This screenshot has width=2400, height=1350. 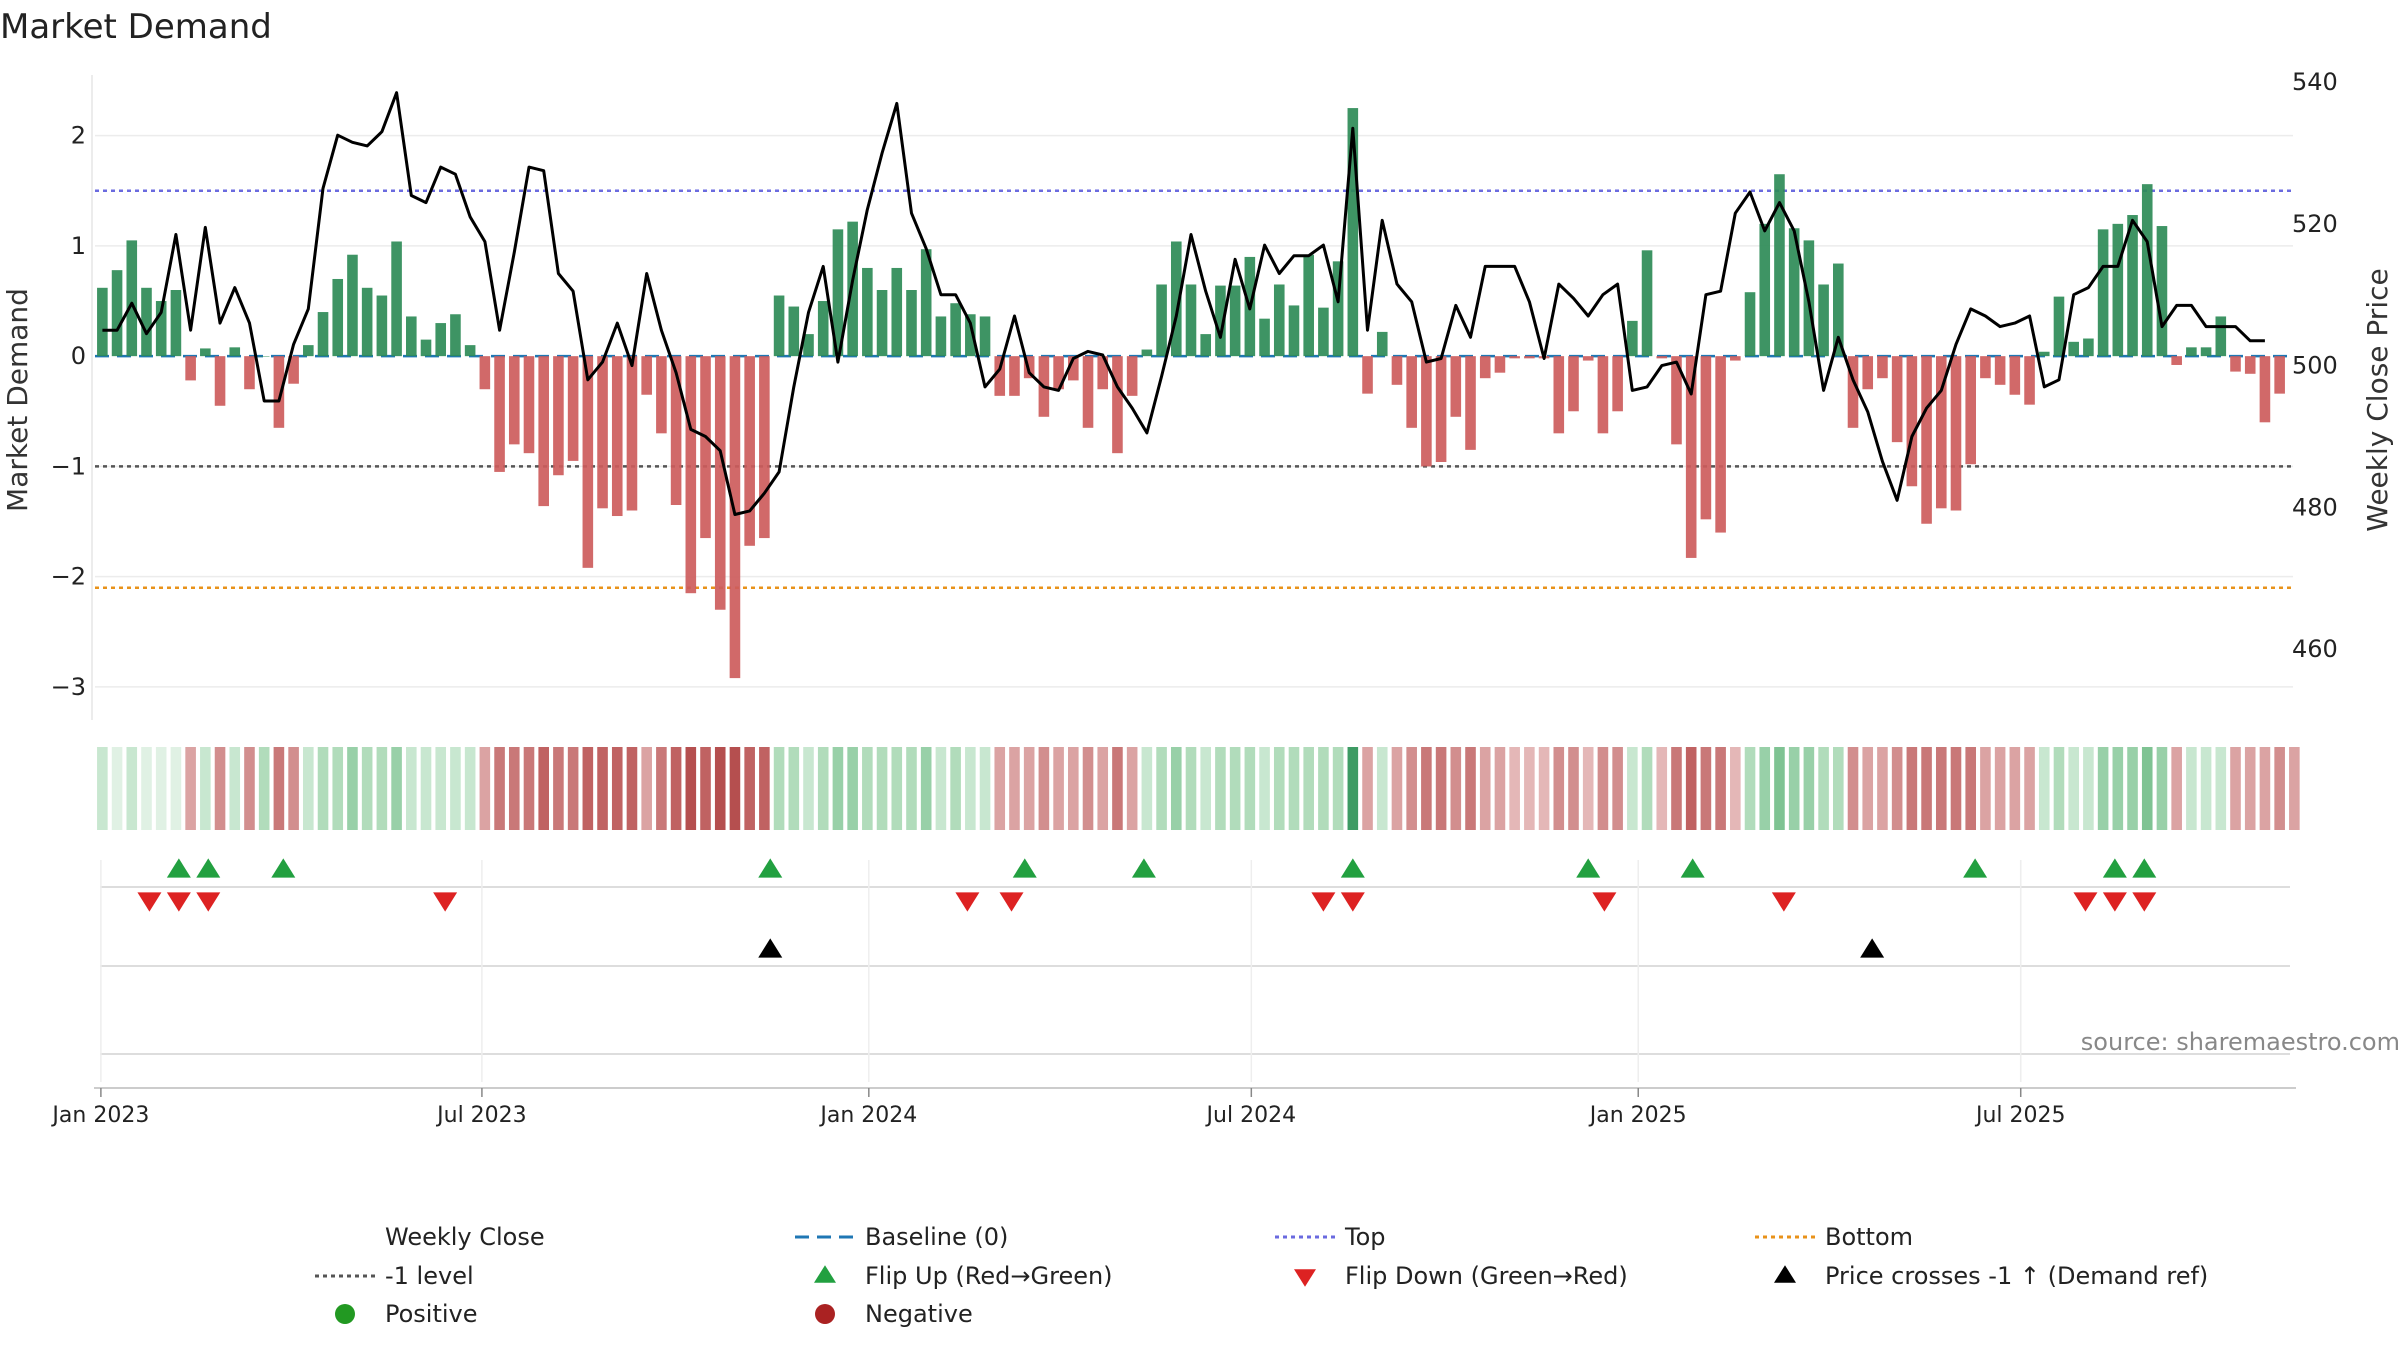 I want to click on chart-title: Market Demand, so click(x=136, y=27).